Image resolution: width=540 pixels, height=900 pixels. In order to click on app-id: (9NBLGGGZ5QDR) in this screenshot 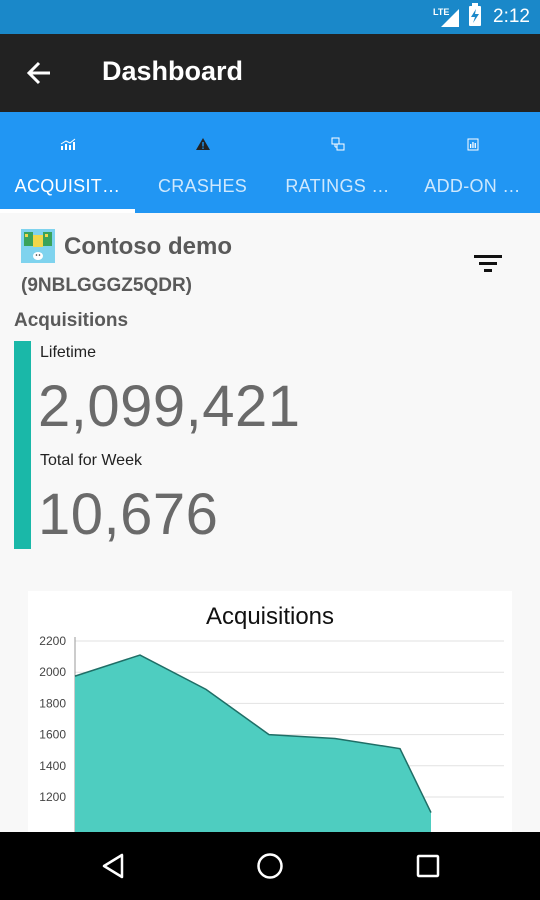, I will do `click(106, 285)`.